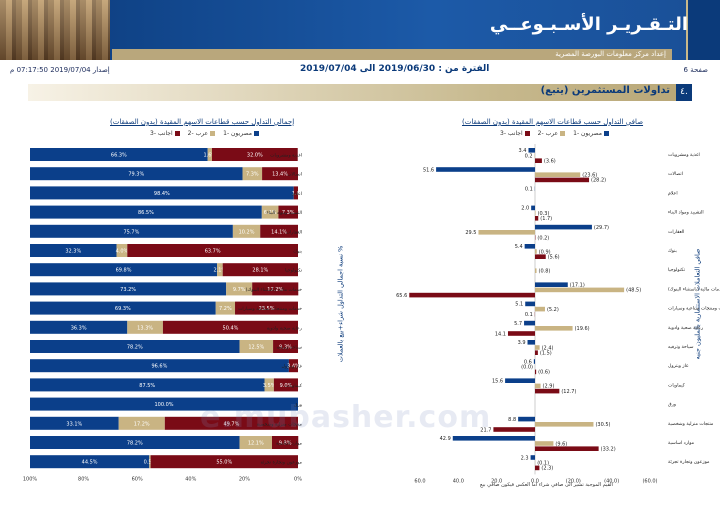  I want to click on net-data-label: (19.6), so click(582, 329).